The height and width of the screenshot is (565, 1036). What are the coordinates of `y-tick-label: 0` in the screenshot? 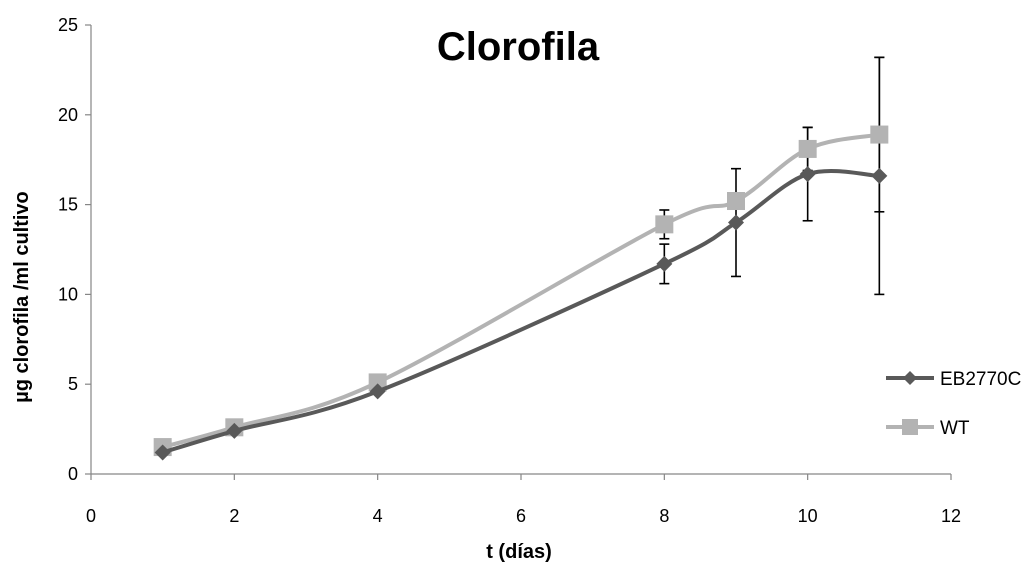 It's located at (73, 474).